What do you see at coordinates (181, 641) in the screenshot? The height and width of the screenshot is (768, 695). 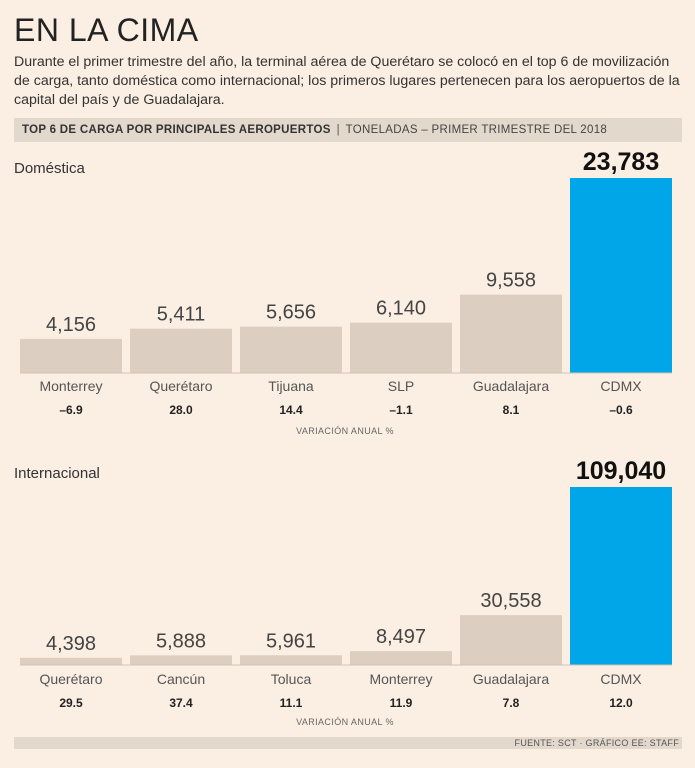 I see `international-value-label: 5,888` at bounding box center [181, 641].